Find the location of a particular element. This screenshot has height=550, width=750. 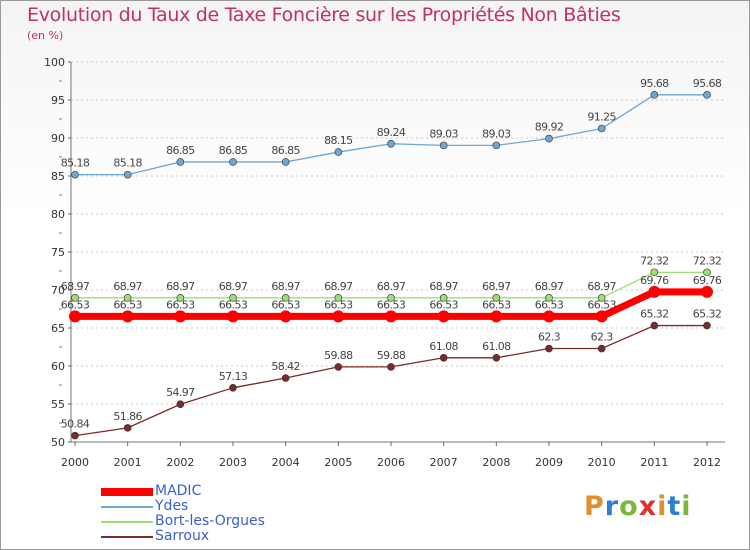

data-label-ydes-2002: 86.85 is located at coordinates (180, 150).